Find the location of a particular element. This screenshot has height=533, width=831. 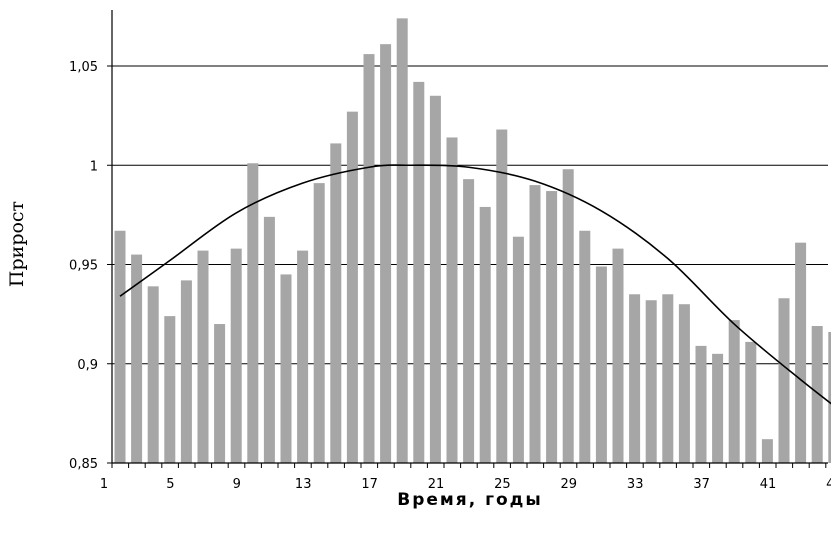

x-tick-label: 29 is located at coordinates (569, 484).